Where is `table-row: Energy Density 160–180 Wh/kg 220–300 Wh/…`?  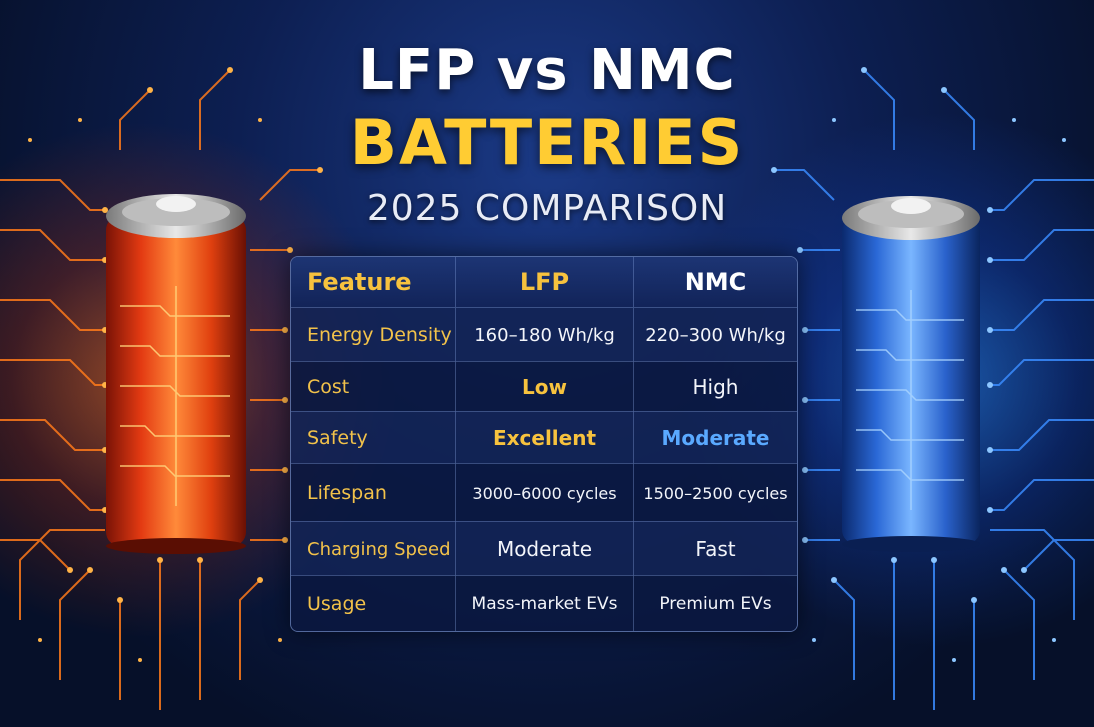
table-row: Energy Density 160–180 Wh/kg 220–300 Wh/… is located at coordinates (544, 334).